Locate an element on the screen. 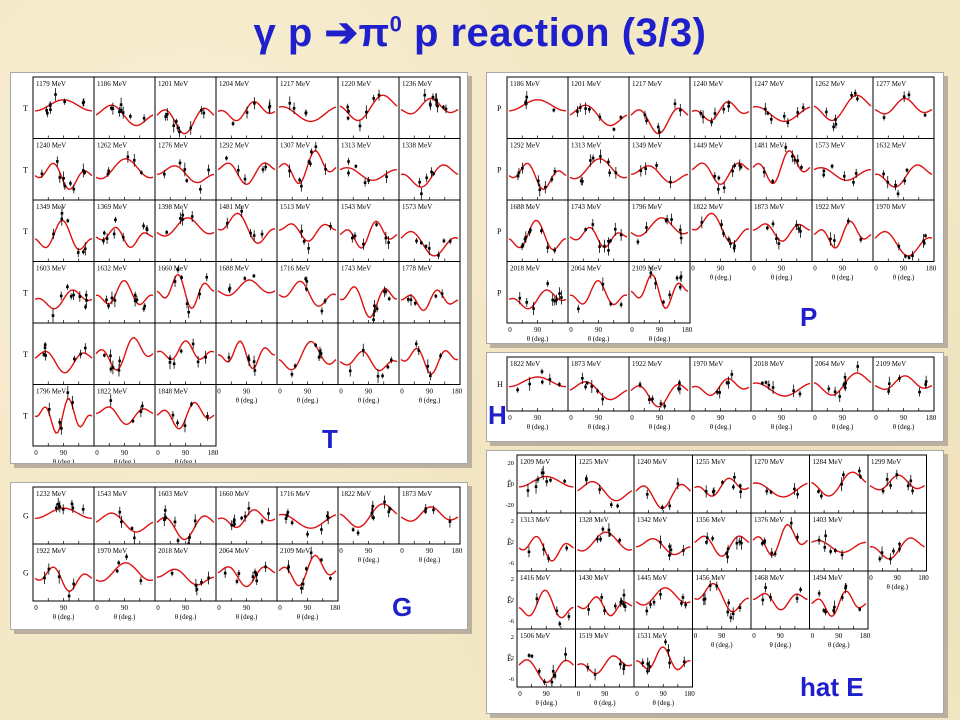  energy-label: 1481 MeV is located at coordinates (769, 146).